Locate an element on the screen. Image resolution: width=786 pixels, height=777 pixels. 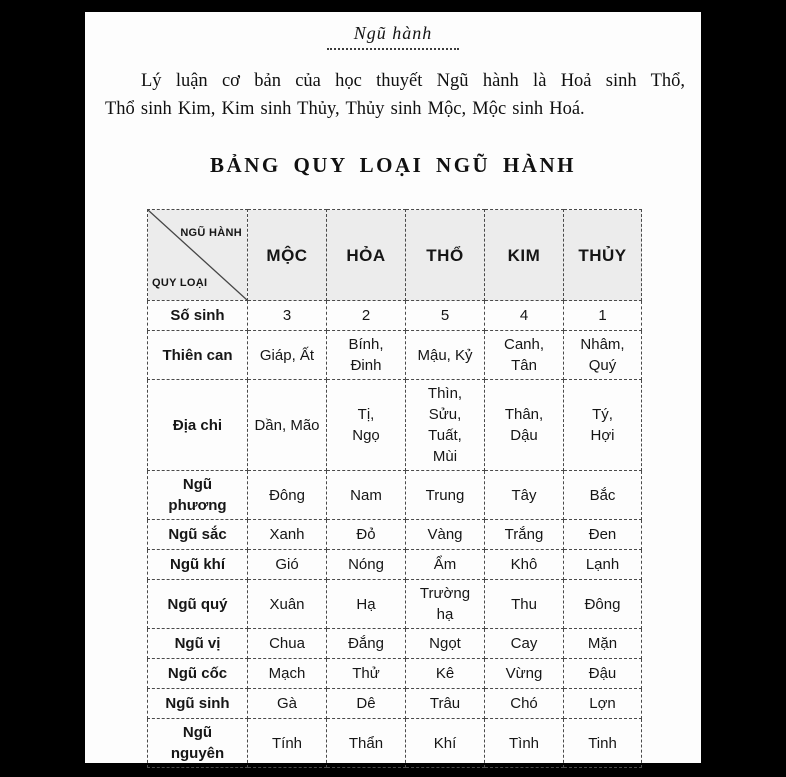
table-row: Ngũ khí Gió Nóng Ẩm Khô Lạnh is located at coordinates (394, 564).